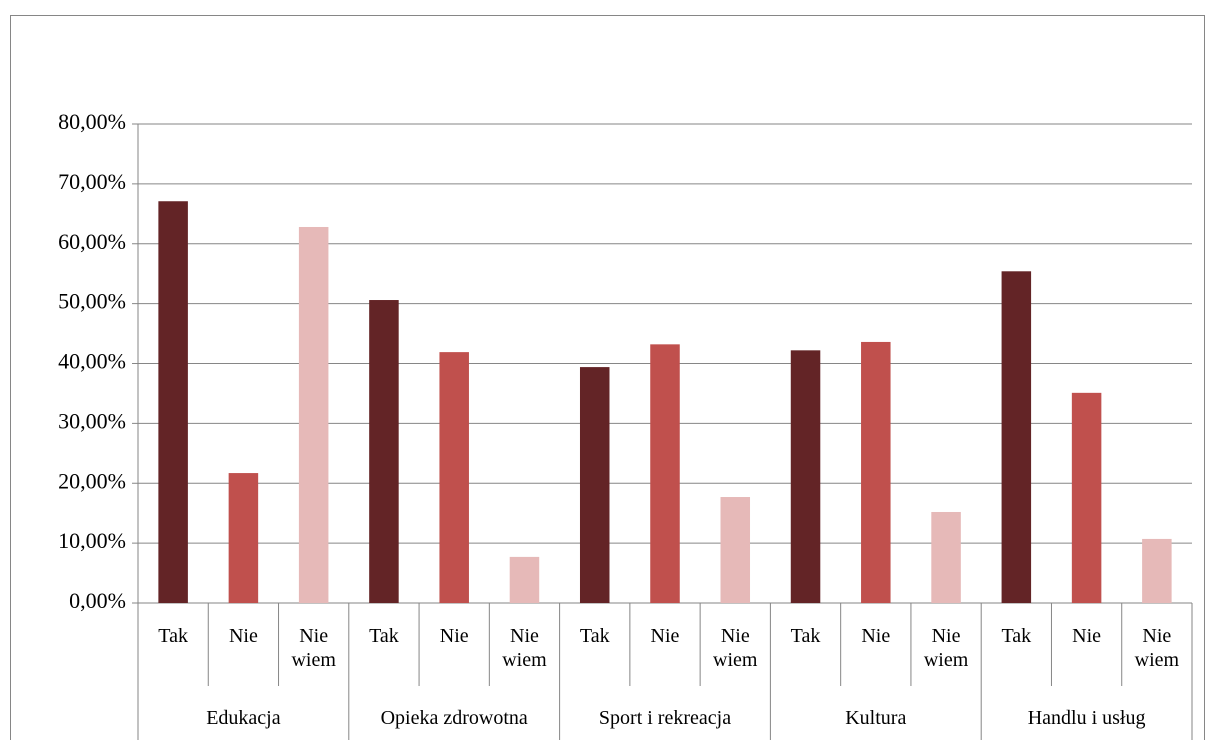 This screenshot has height=740, width=1206. I want to click on y-tick-label: 20,00%, so click(92, 480).